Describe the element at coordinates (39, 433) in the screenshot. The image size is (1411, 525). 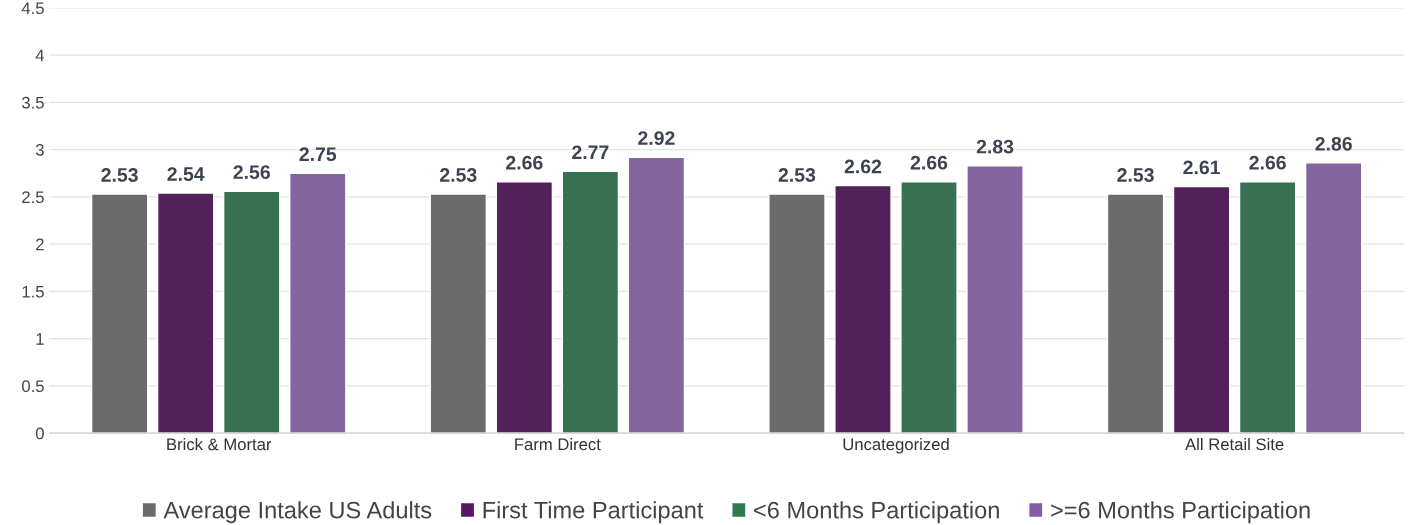
I see `y-tick-label: 0` at that location.